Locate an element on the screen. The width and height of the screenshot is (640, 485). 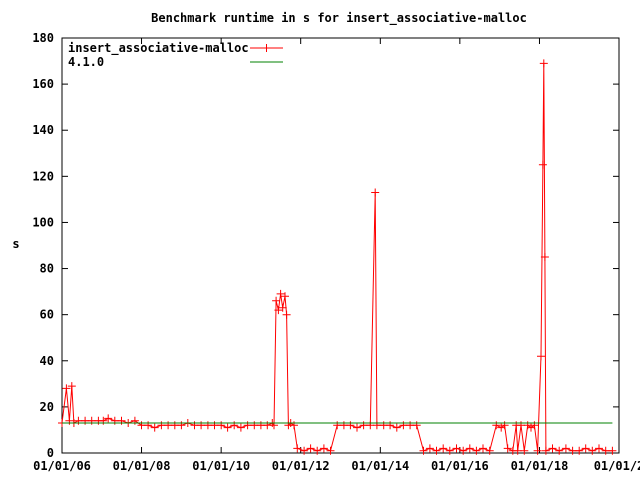
legend: insert_associative-malloc 4.1.0 is located at coordinates (175, 55).